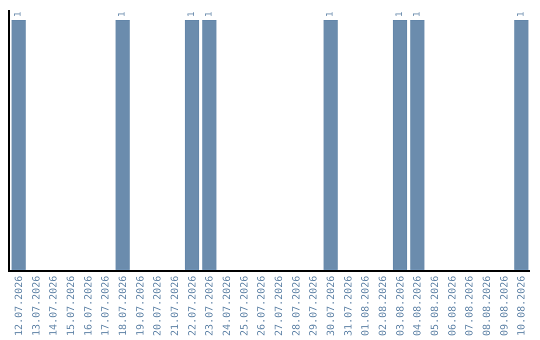  What do you see at coordinates (400, 306) in the screenshot?
I see `x-tick-label: 03.08.2026` at bounding box center [400, 306].